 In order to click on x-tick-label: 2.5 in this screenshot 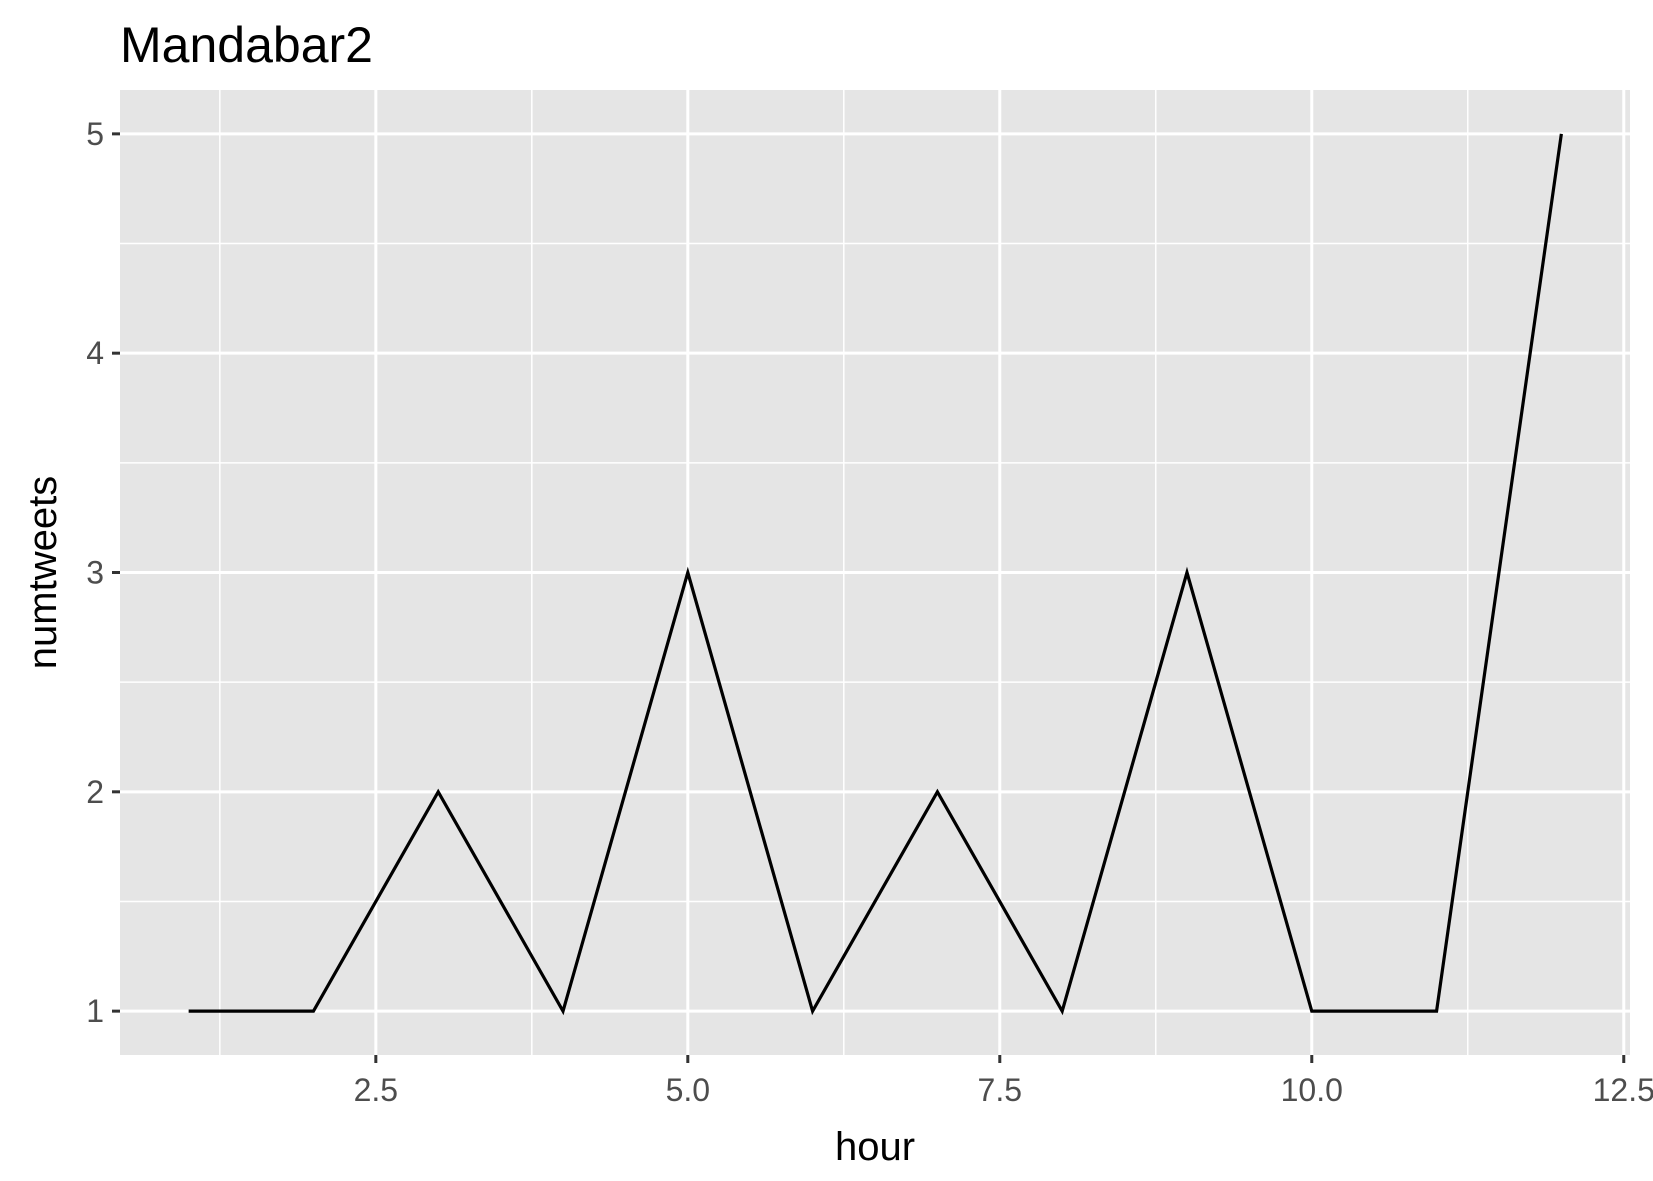, I will do `click(376, 1090)`.